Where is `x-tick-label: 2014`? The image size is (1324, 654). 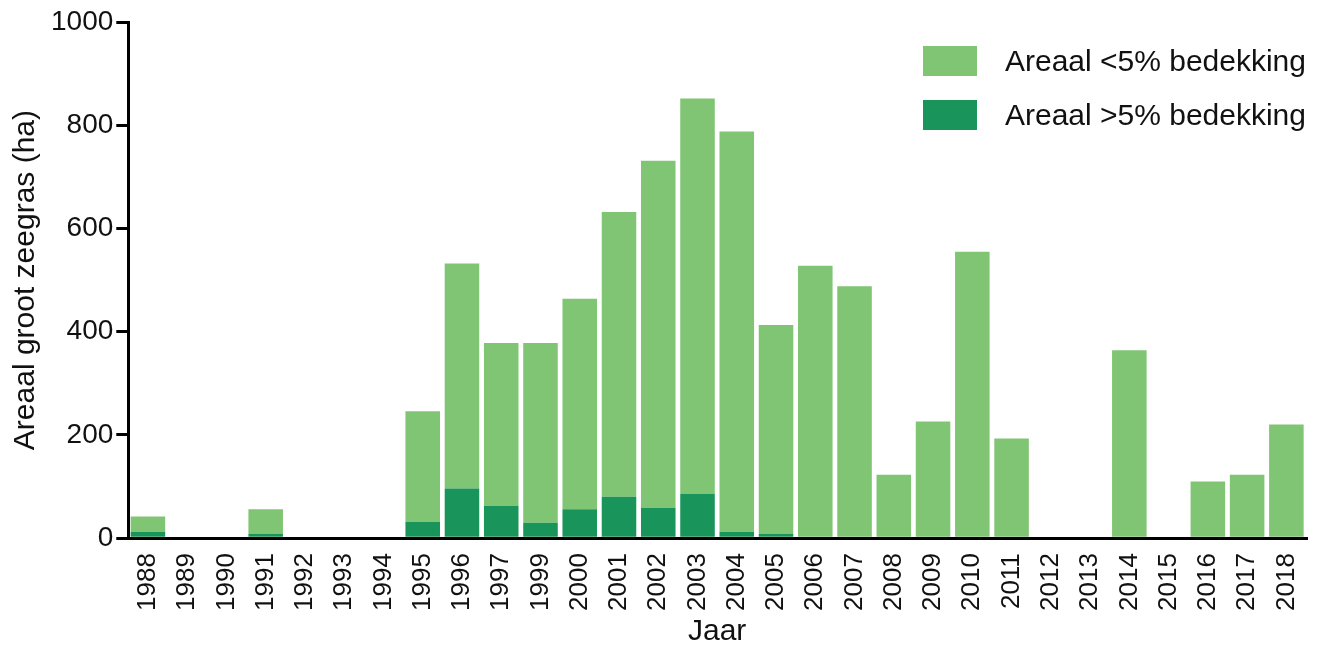 x-tick-label: 2014 is located at coordinates (1127, 582).